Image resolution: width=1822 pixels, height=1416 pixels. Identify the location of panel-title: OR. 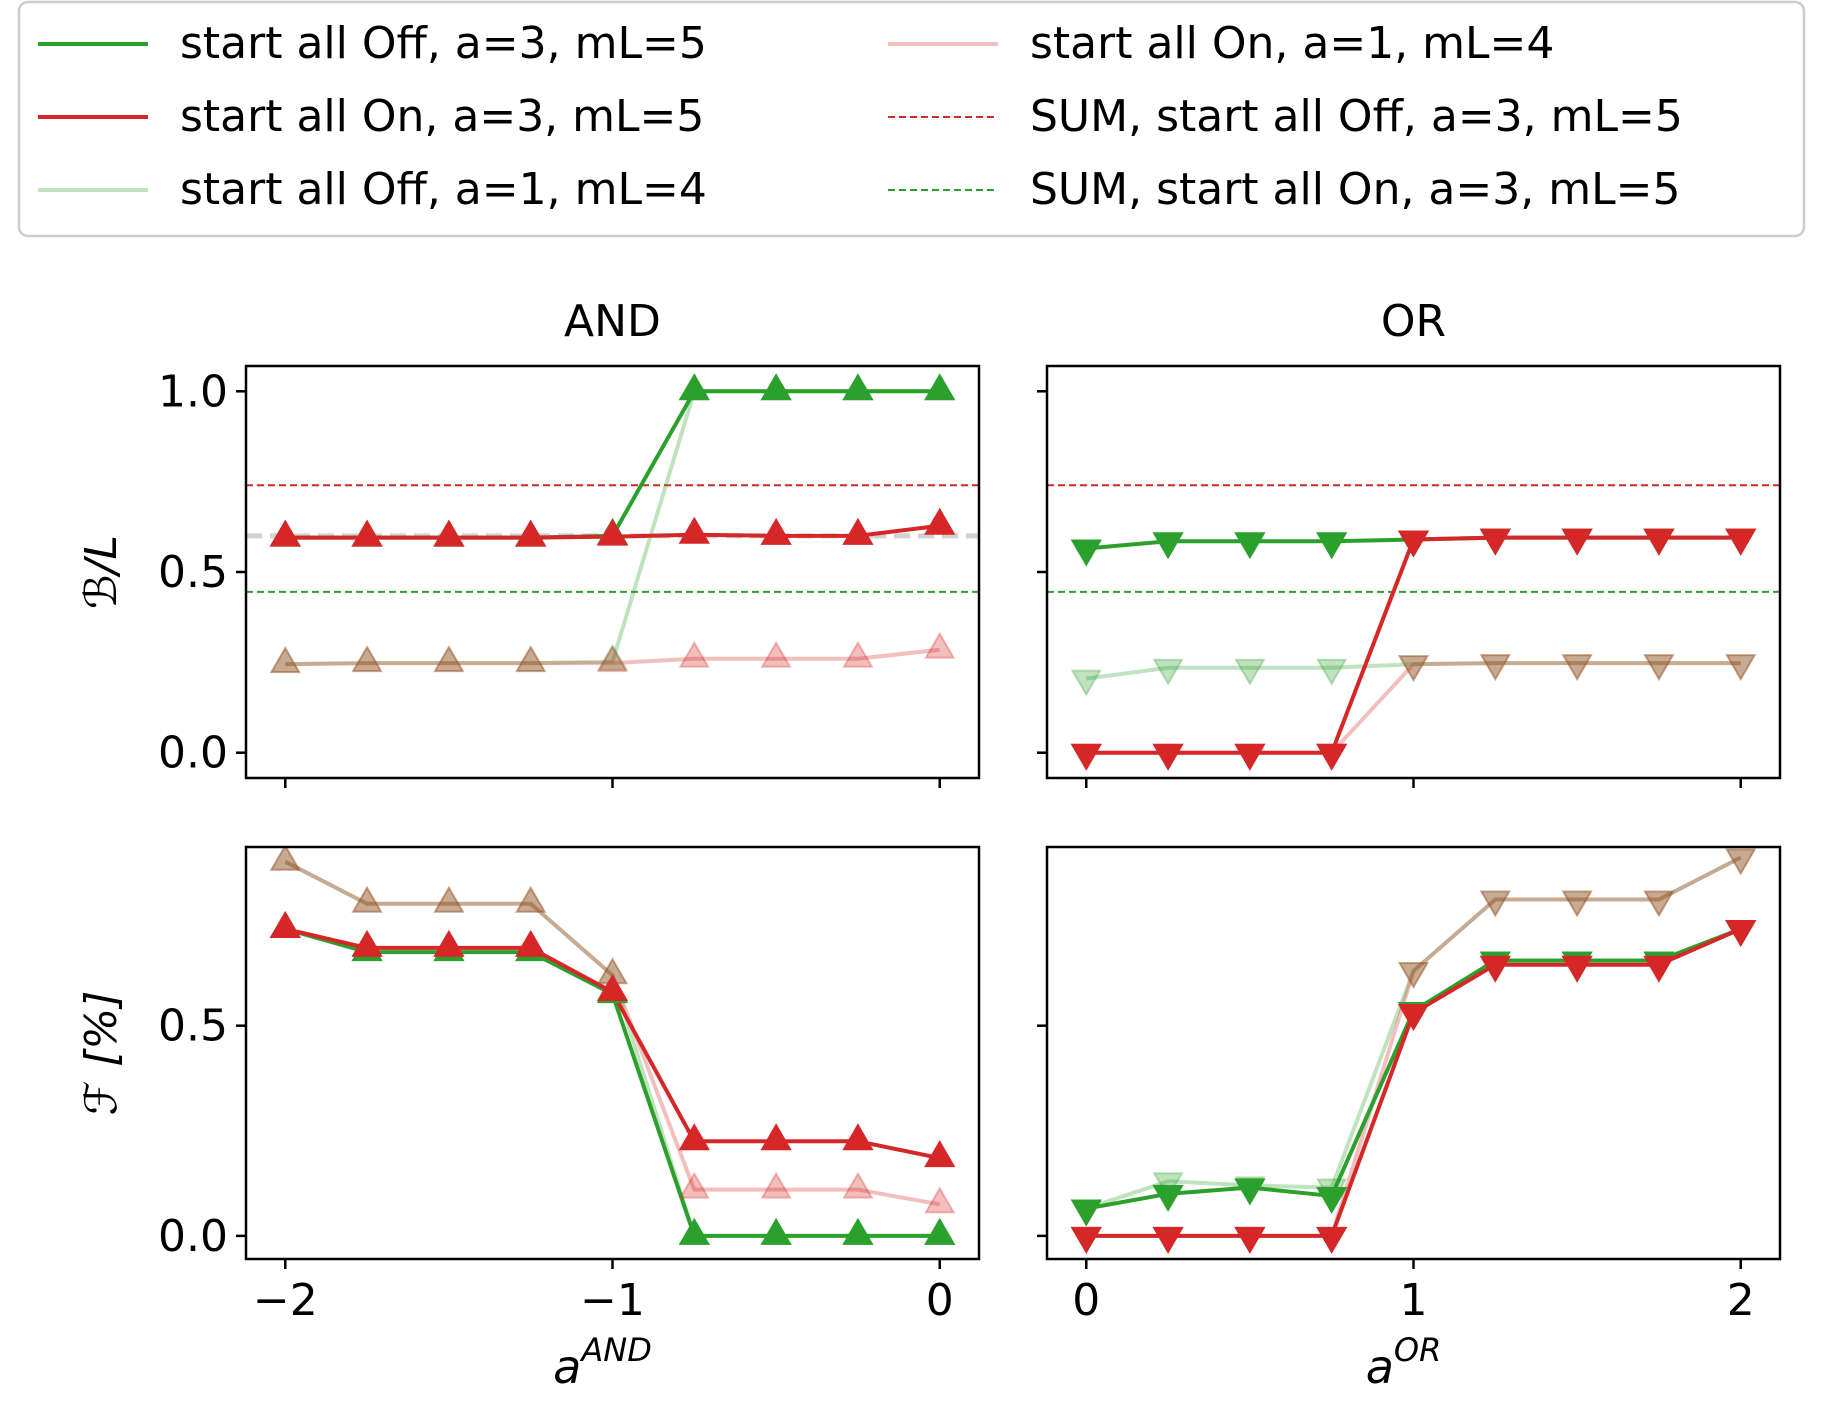
(1413, 321).